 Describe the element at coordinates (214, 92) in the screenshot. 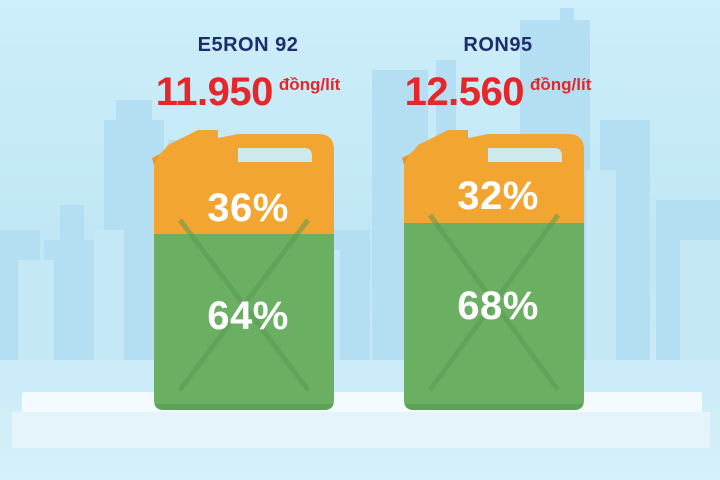

I see `price-value: 11.950` at that location.